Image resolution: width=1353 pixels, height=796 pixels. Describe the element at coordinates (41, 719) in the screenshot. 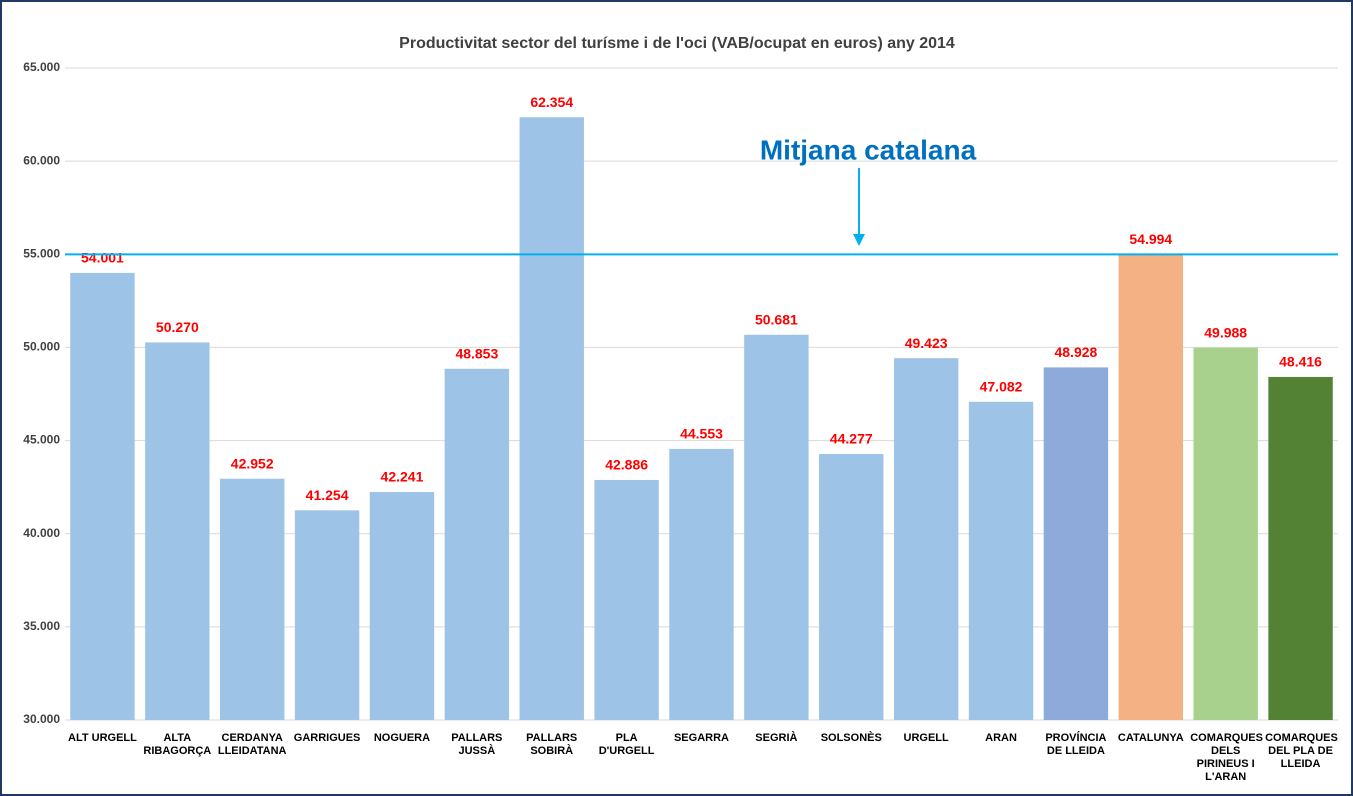

I see `y-tick-label: 30.000` at that location.